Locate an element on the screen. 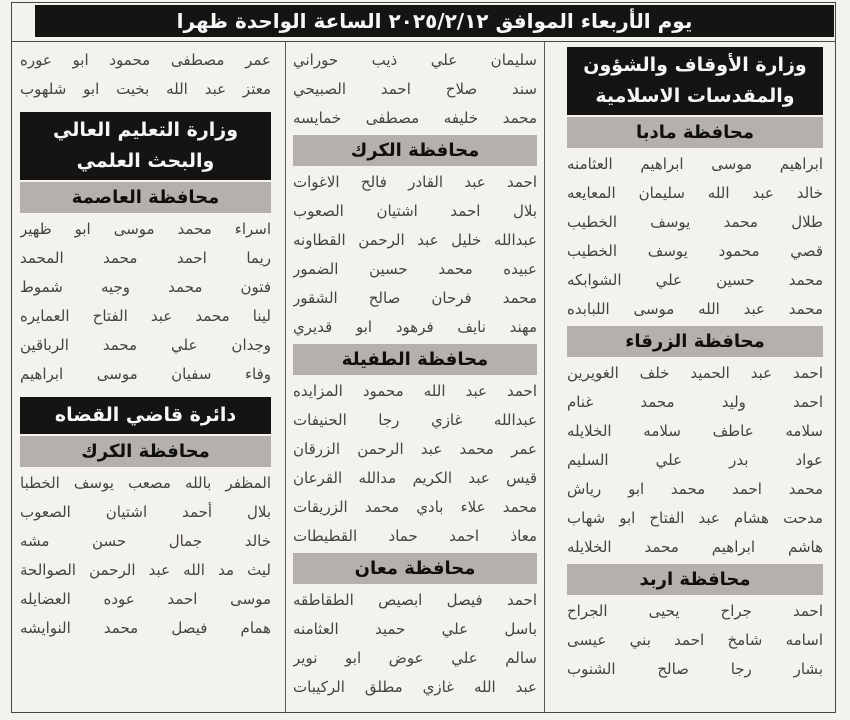 The height and width of the screenshot is (720, 850). name-row: المظفر بالله مصعب يوسف الخطبا is located at coordinates (145, 483).